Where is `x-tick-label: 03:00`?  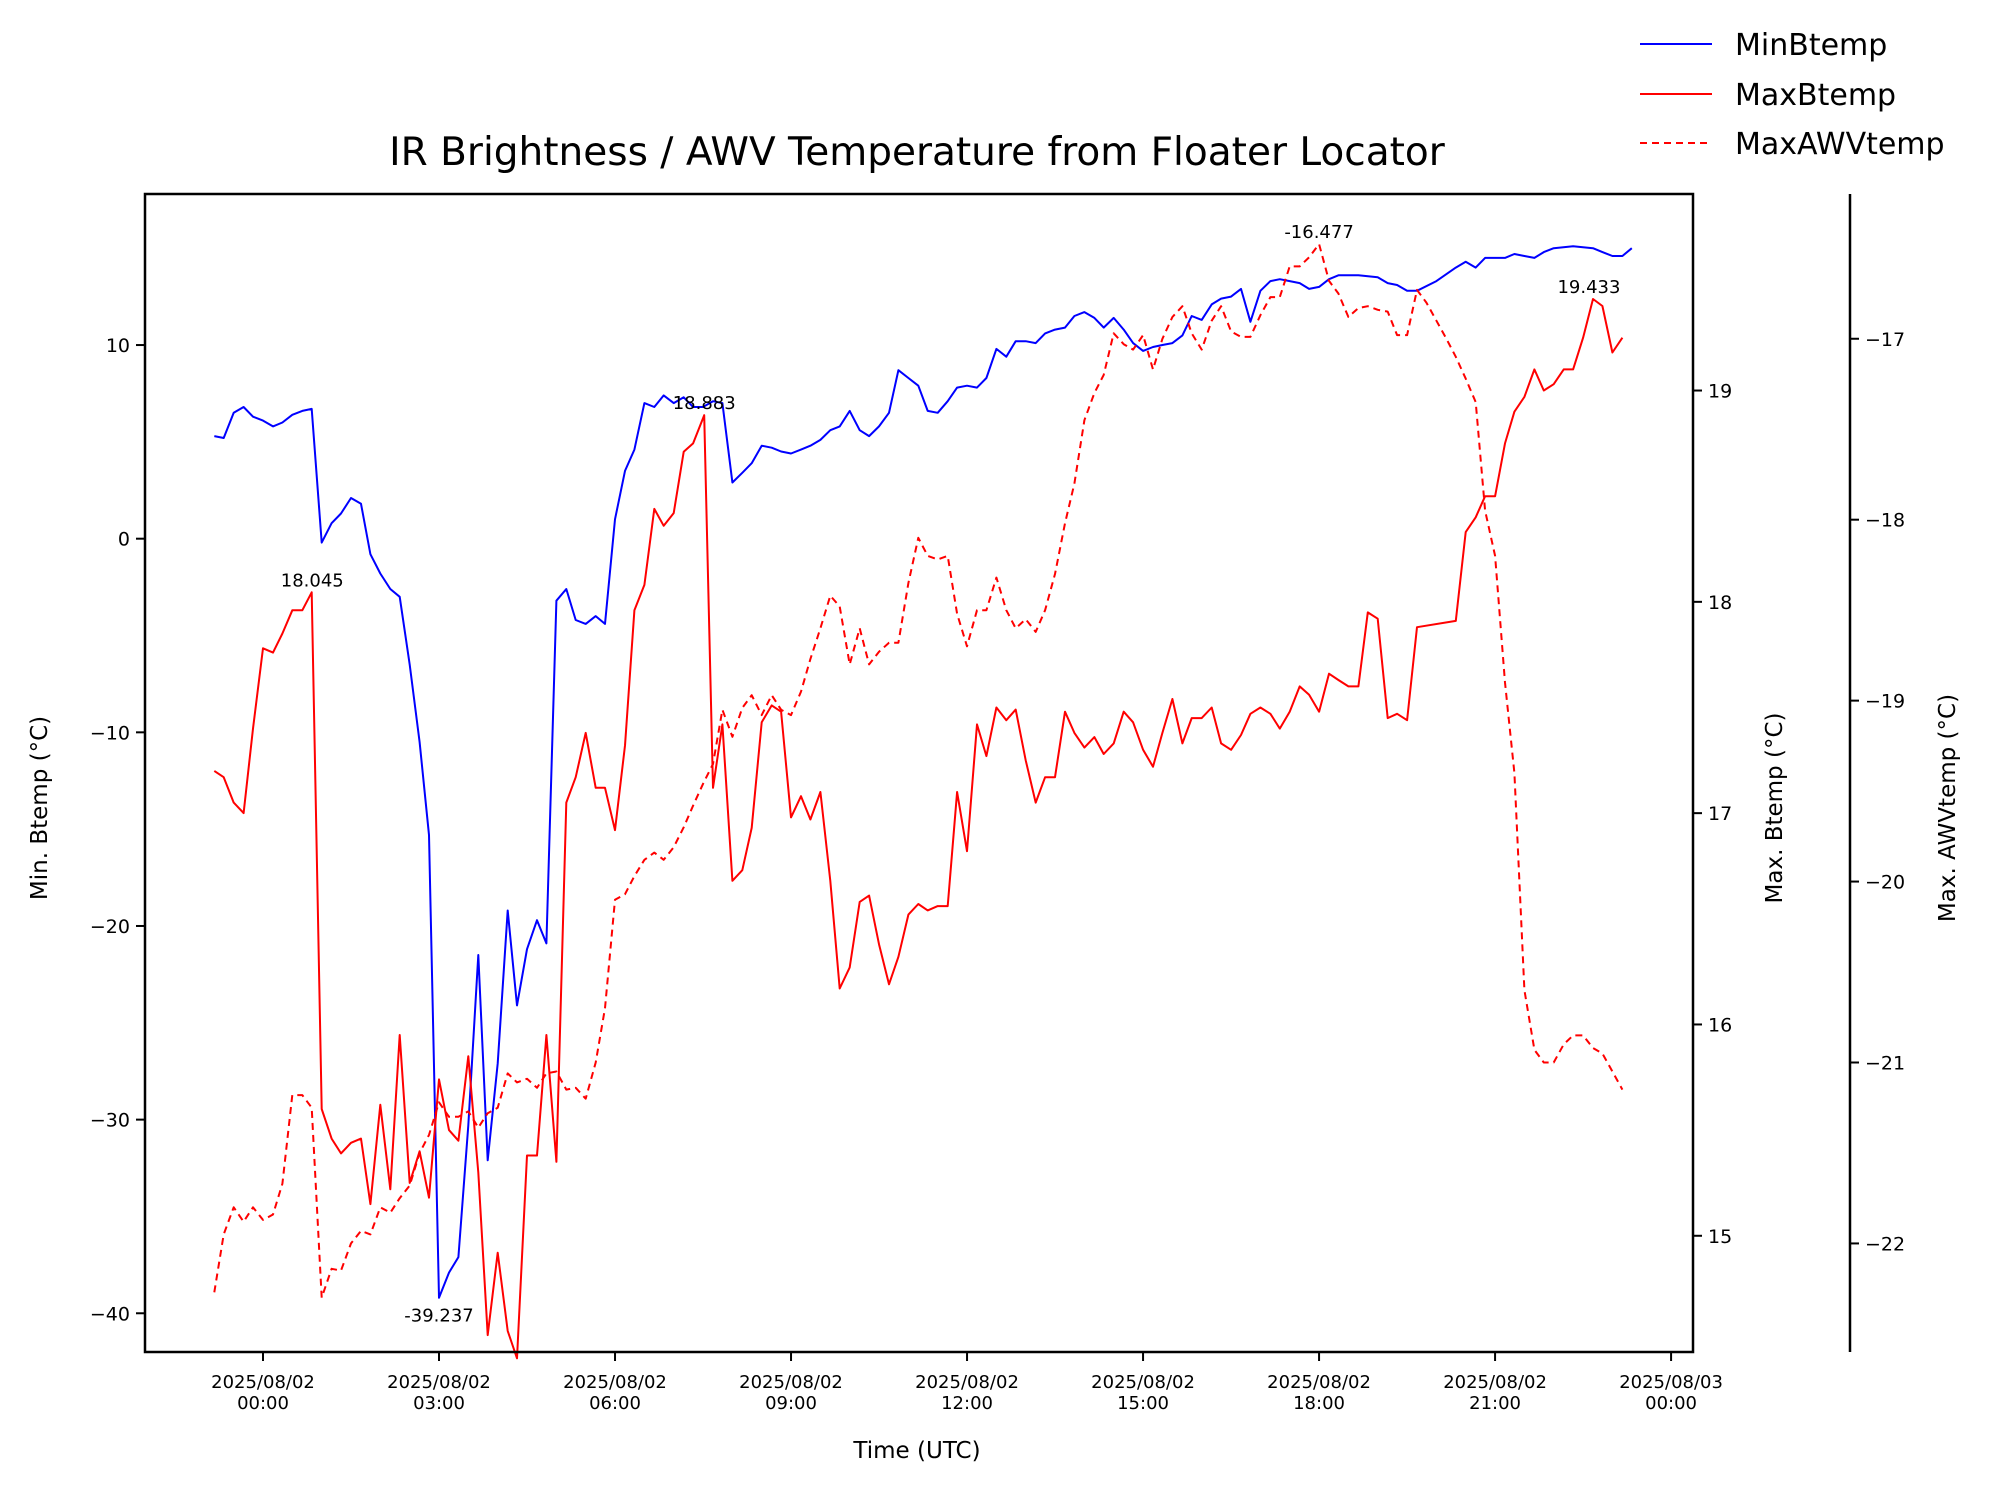
x-tick-label: 03:00 is located at coordinates (439, 1403).